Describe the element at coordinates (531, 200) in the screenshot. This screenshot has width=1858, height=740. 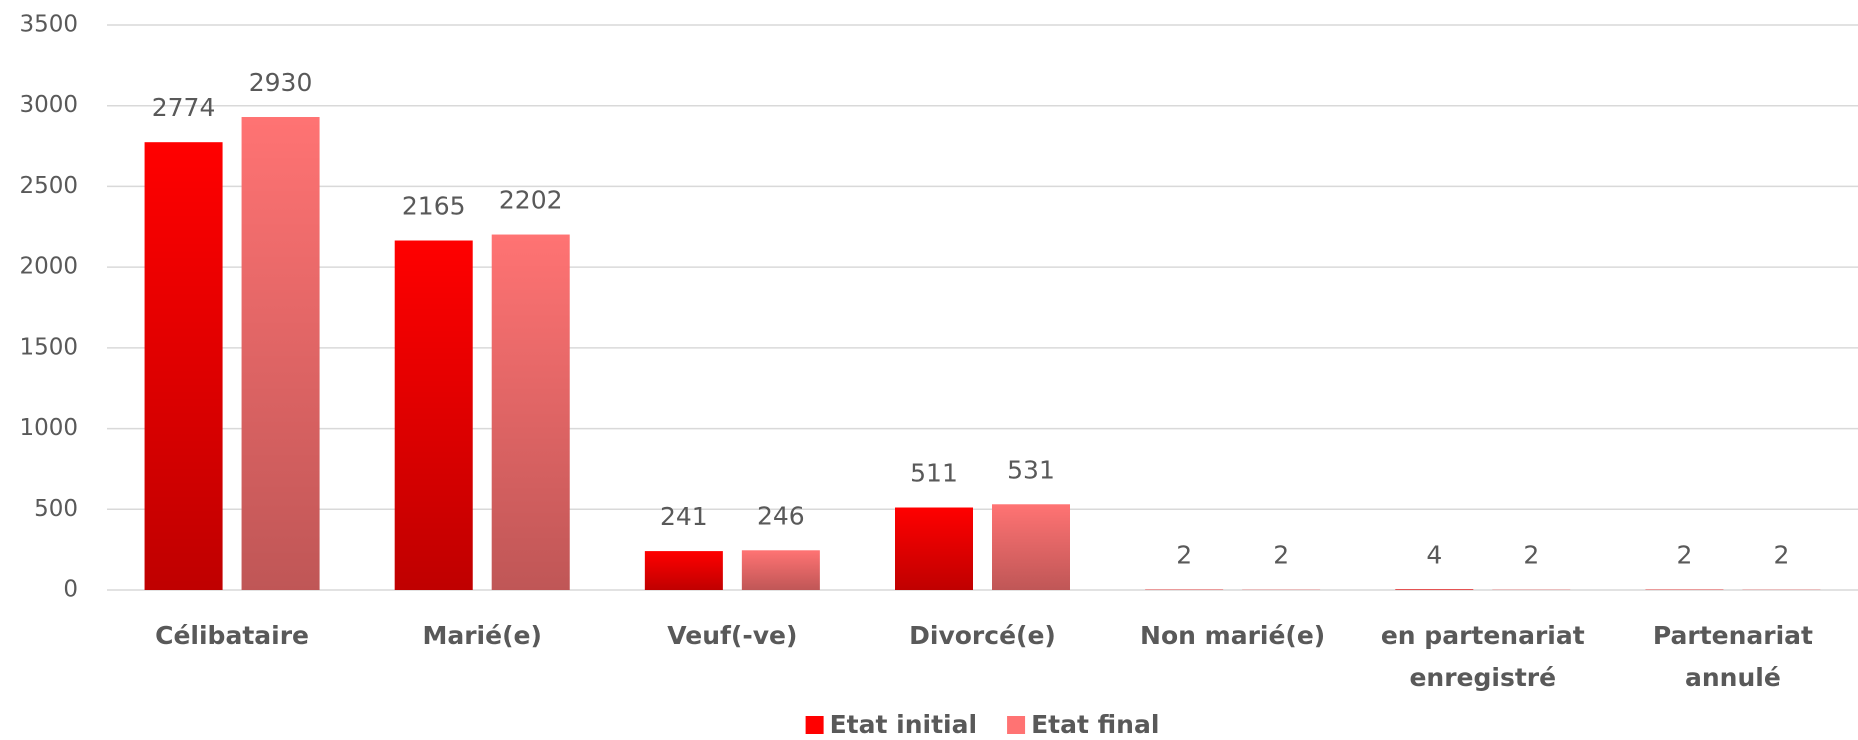
I see `data-label: 2202` at that location.